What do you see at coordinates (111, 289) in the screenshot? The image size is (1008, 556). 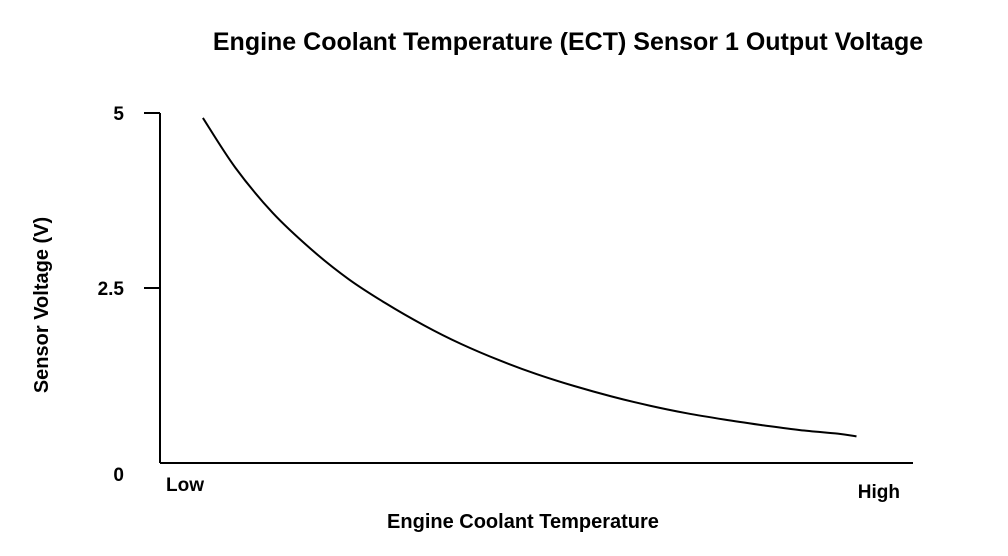 I see `y-tick-label: 2.5` at bounding box center [111, 289].